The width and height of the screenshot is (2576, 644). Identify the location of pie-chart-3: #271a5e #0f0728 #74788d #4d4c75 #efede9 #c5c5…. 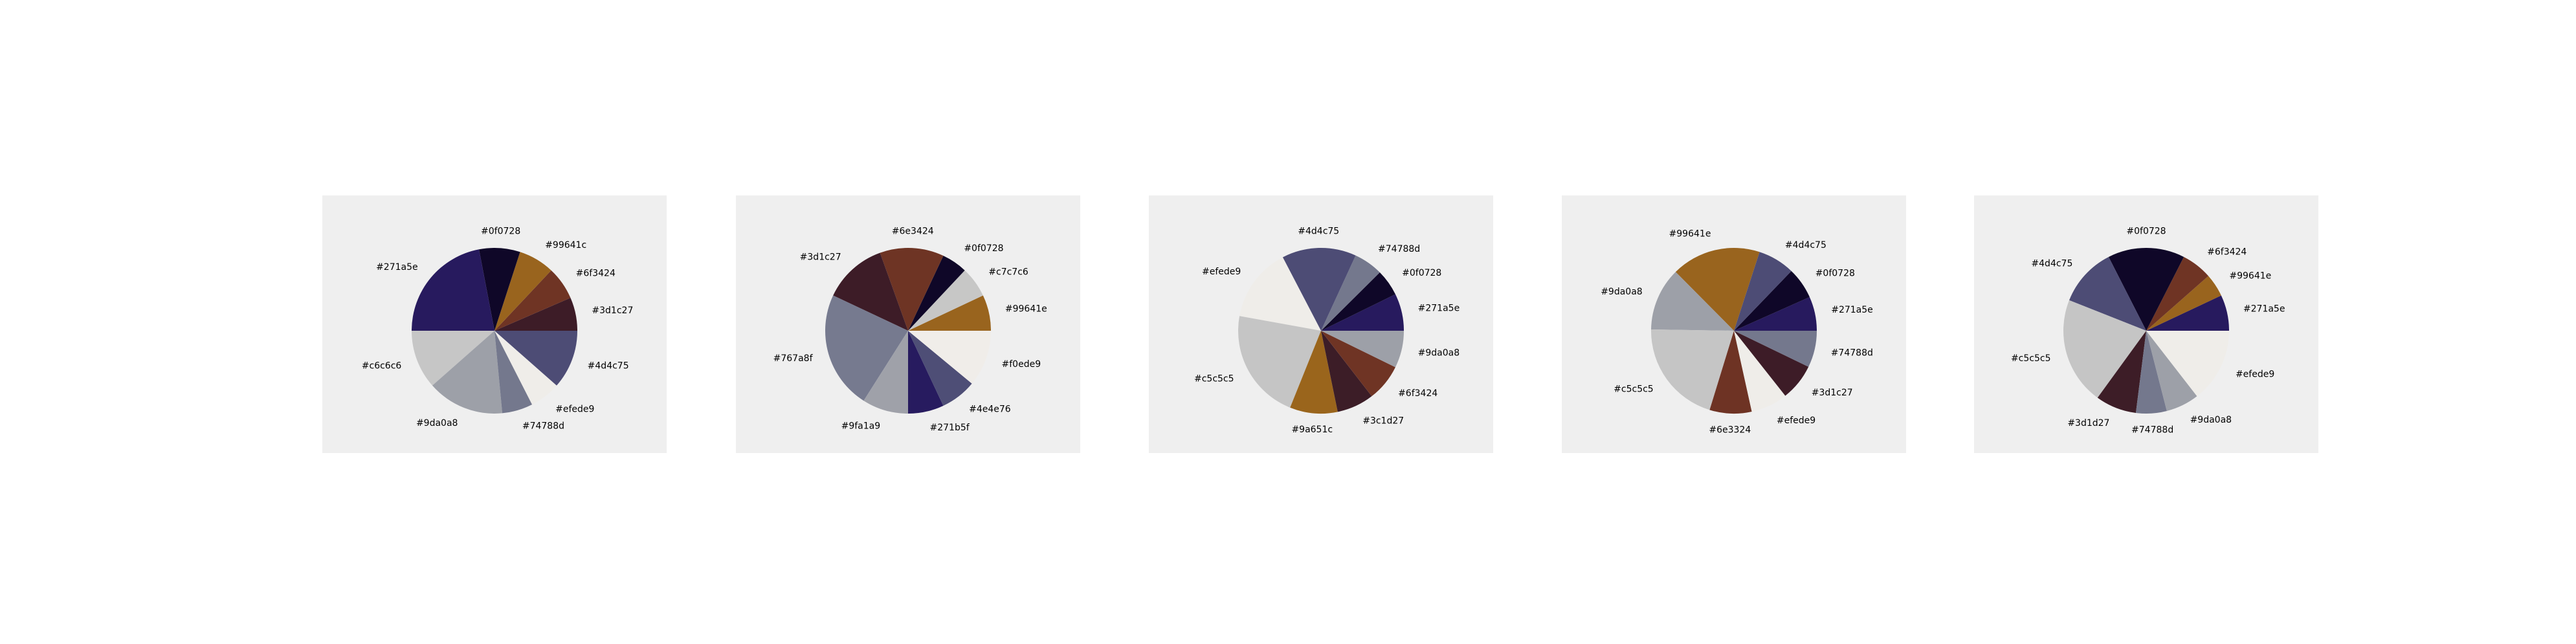
(1321, 324).